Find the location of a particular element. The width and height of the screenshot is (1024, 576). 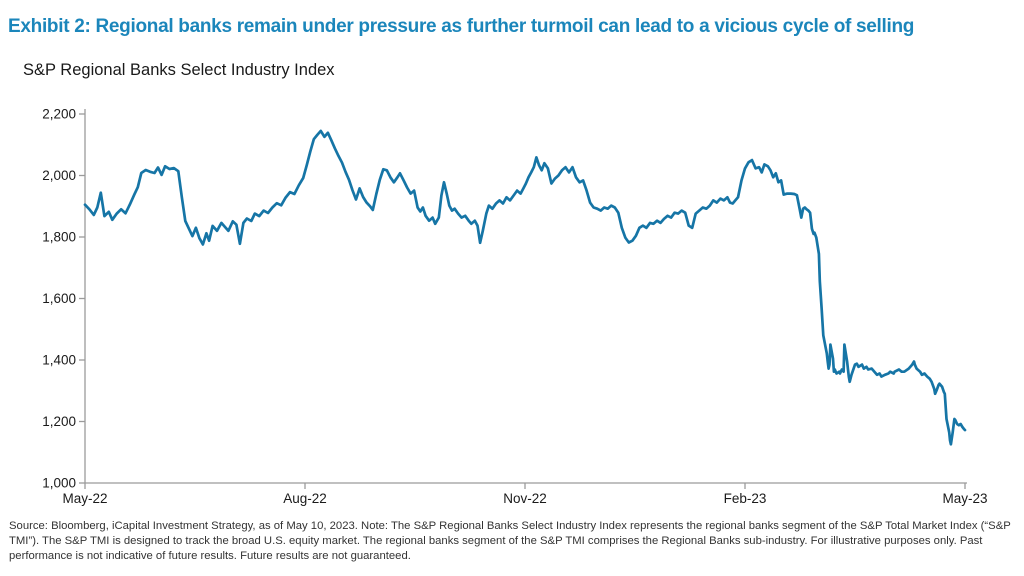

y-tick-label: 1,200 is located at coordinates (59, 421).